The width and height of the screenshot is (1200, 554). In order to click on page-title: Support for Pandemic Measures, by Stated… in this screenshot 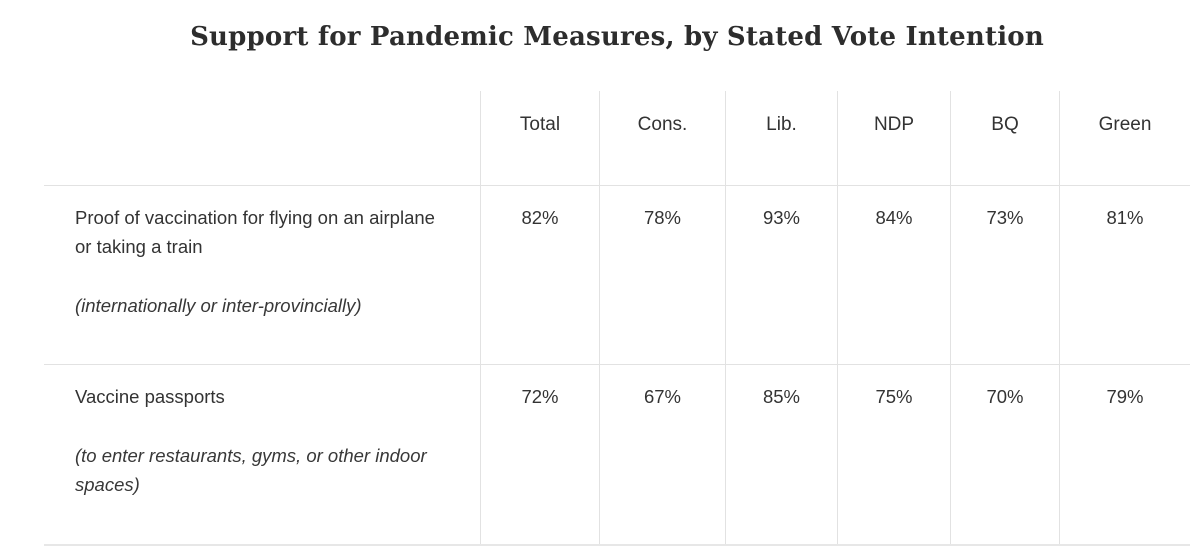, I will do `click(617, 37)`.